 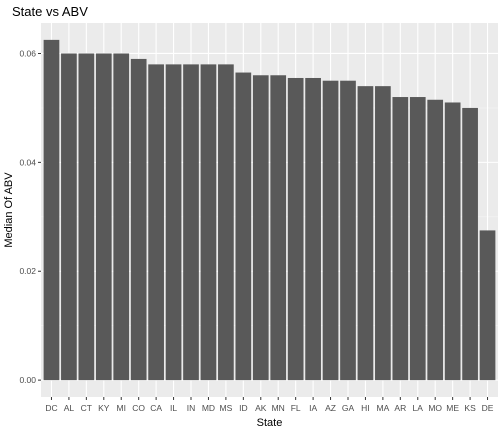 What do you see at coordinates (435, 408) in the screenshot?
I see `x-tick-label: MO` at bounding box center [435, 408].